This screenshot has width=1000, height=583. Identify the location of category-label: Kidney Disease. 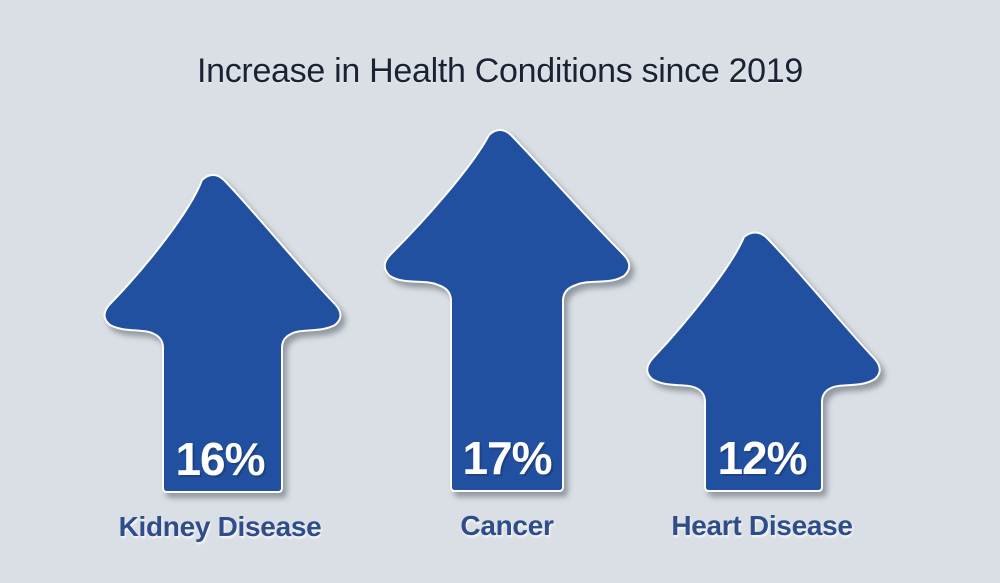
(220, 526).